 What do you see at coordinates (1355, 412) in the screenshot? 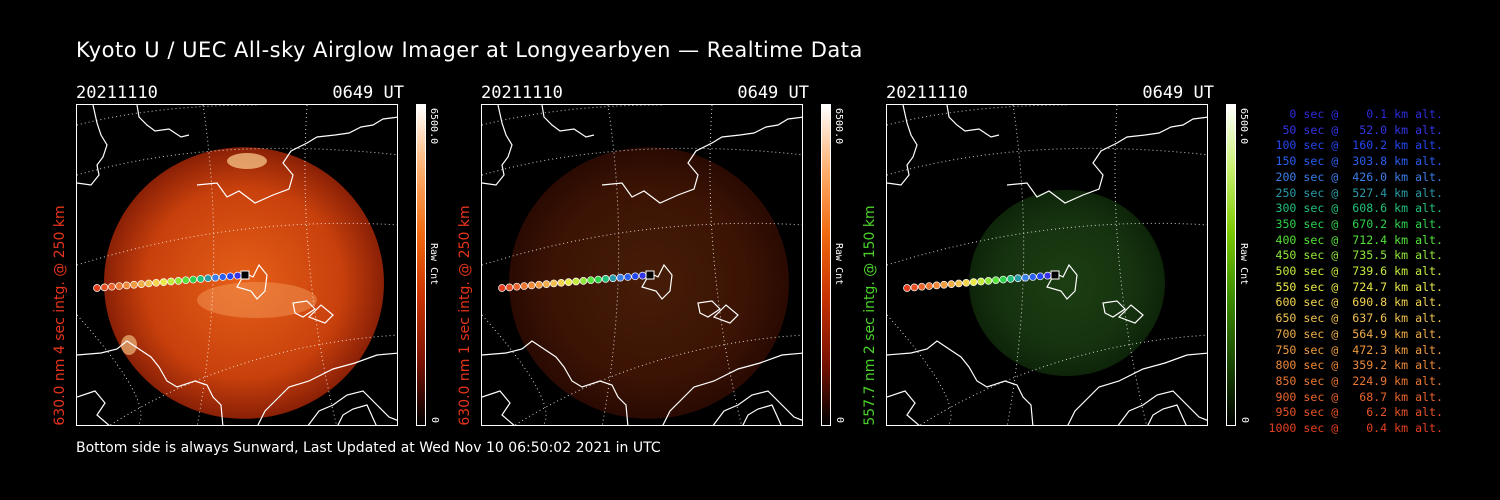
I see `legend-entry: 950 sec @ 6.2 km alt.` at bounding box center [1355, 412].